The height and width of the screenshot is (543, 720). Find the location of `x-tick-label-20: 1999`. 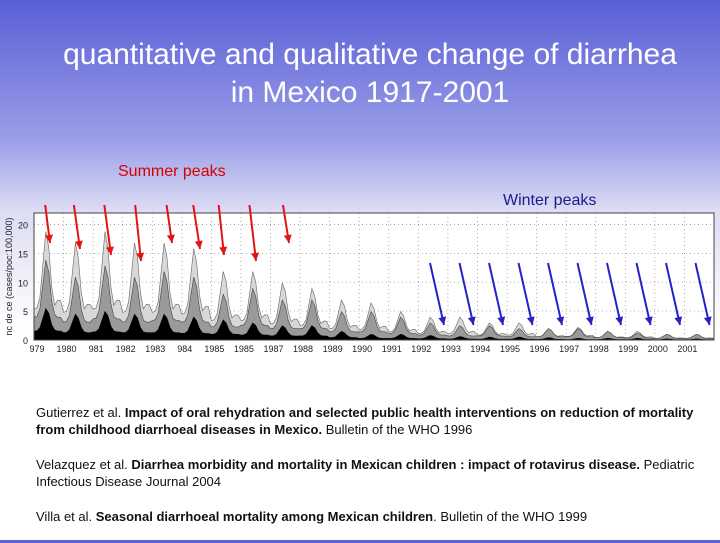

x-tick-label-20: 1999 is located at coordinates (628, 349).